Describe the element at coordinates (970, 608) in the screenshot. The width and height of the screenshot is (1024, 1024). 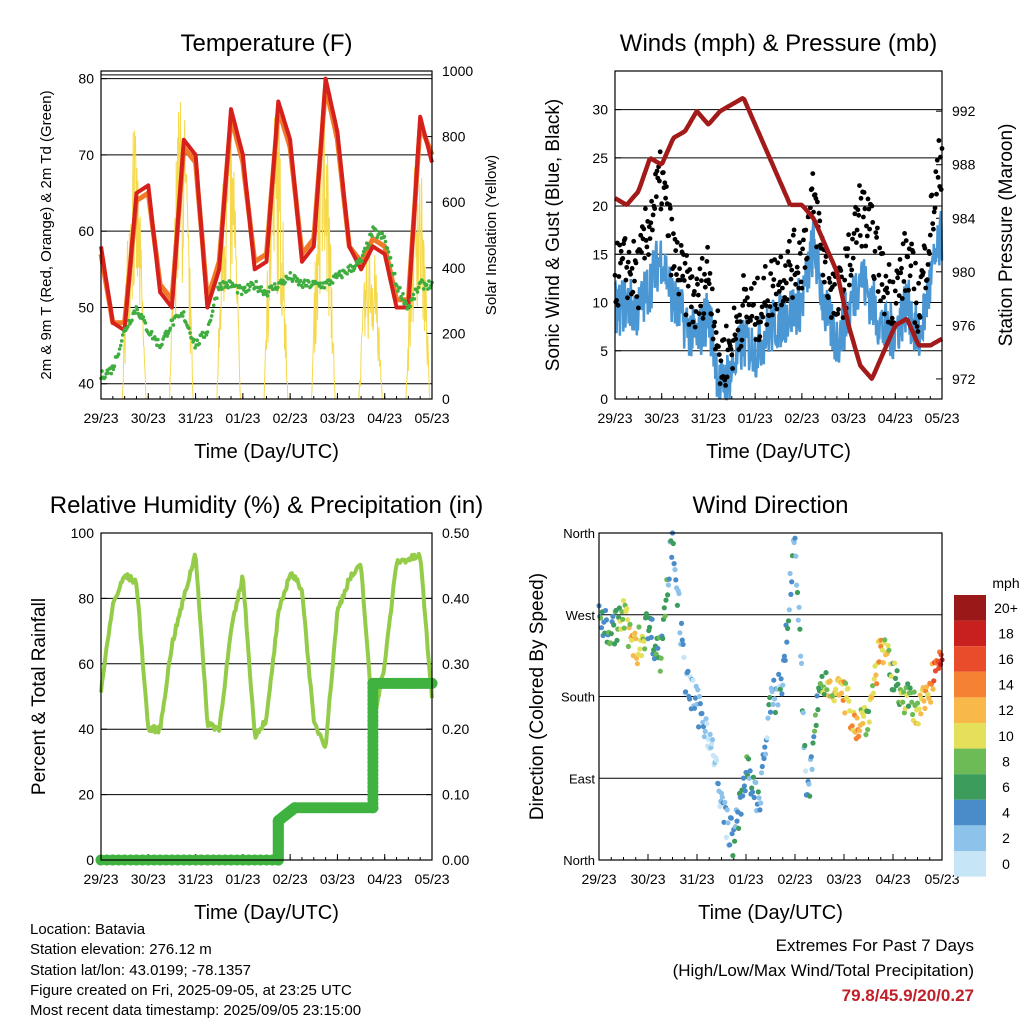
I see `colorbar-swatch` at that location.